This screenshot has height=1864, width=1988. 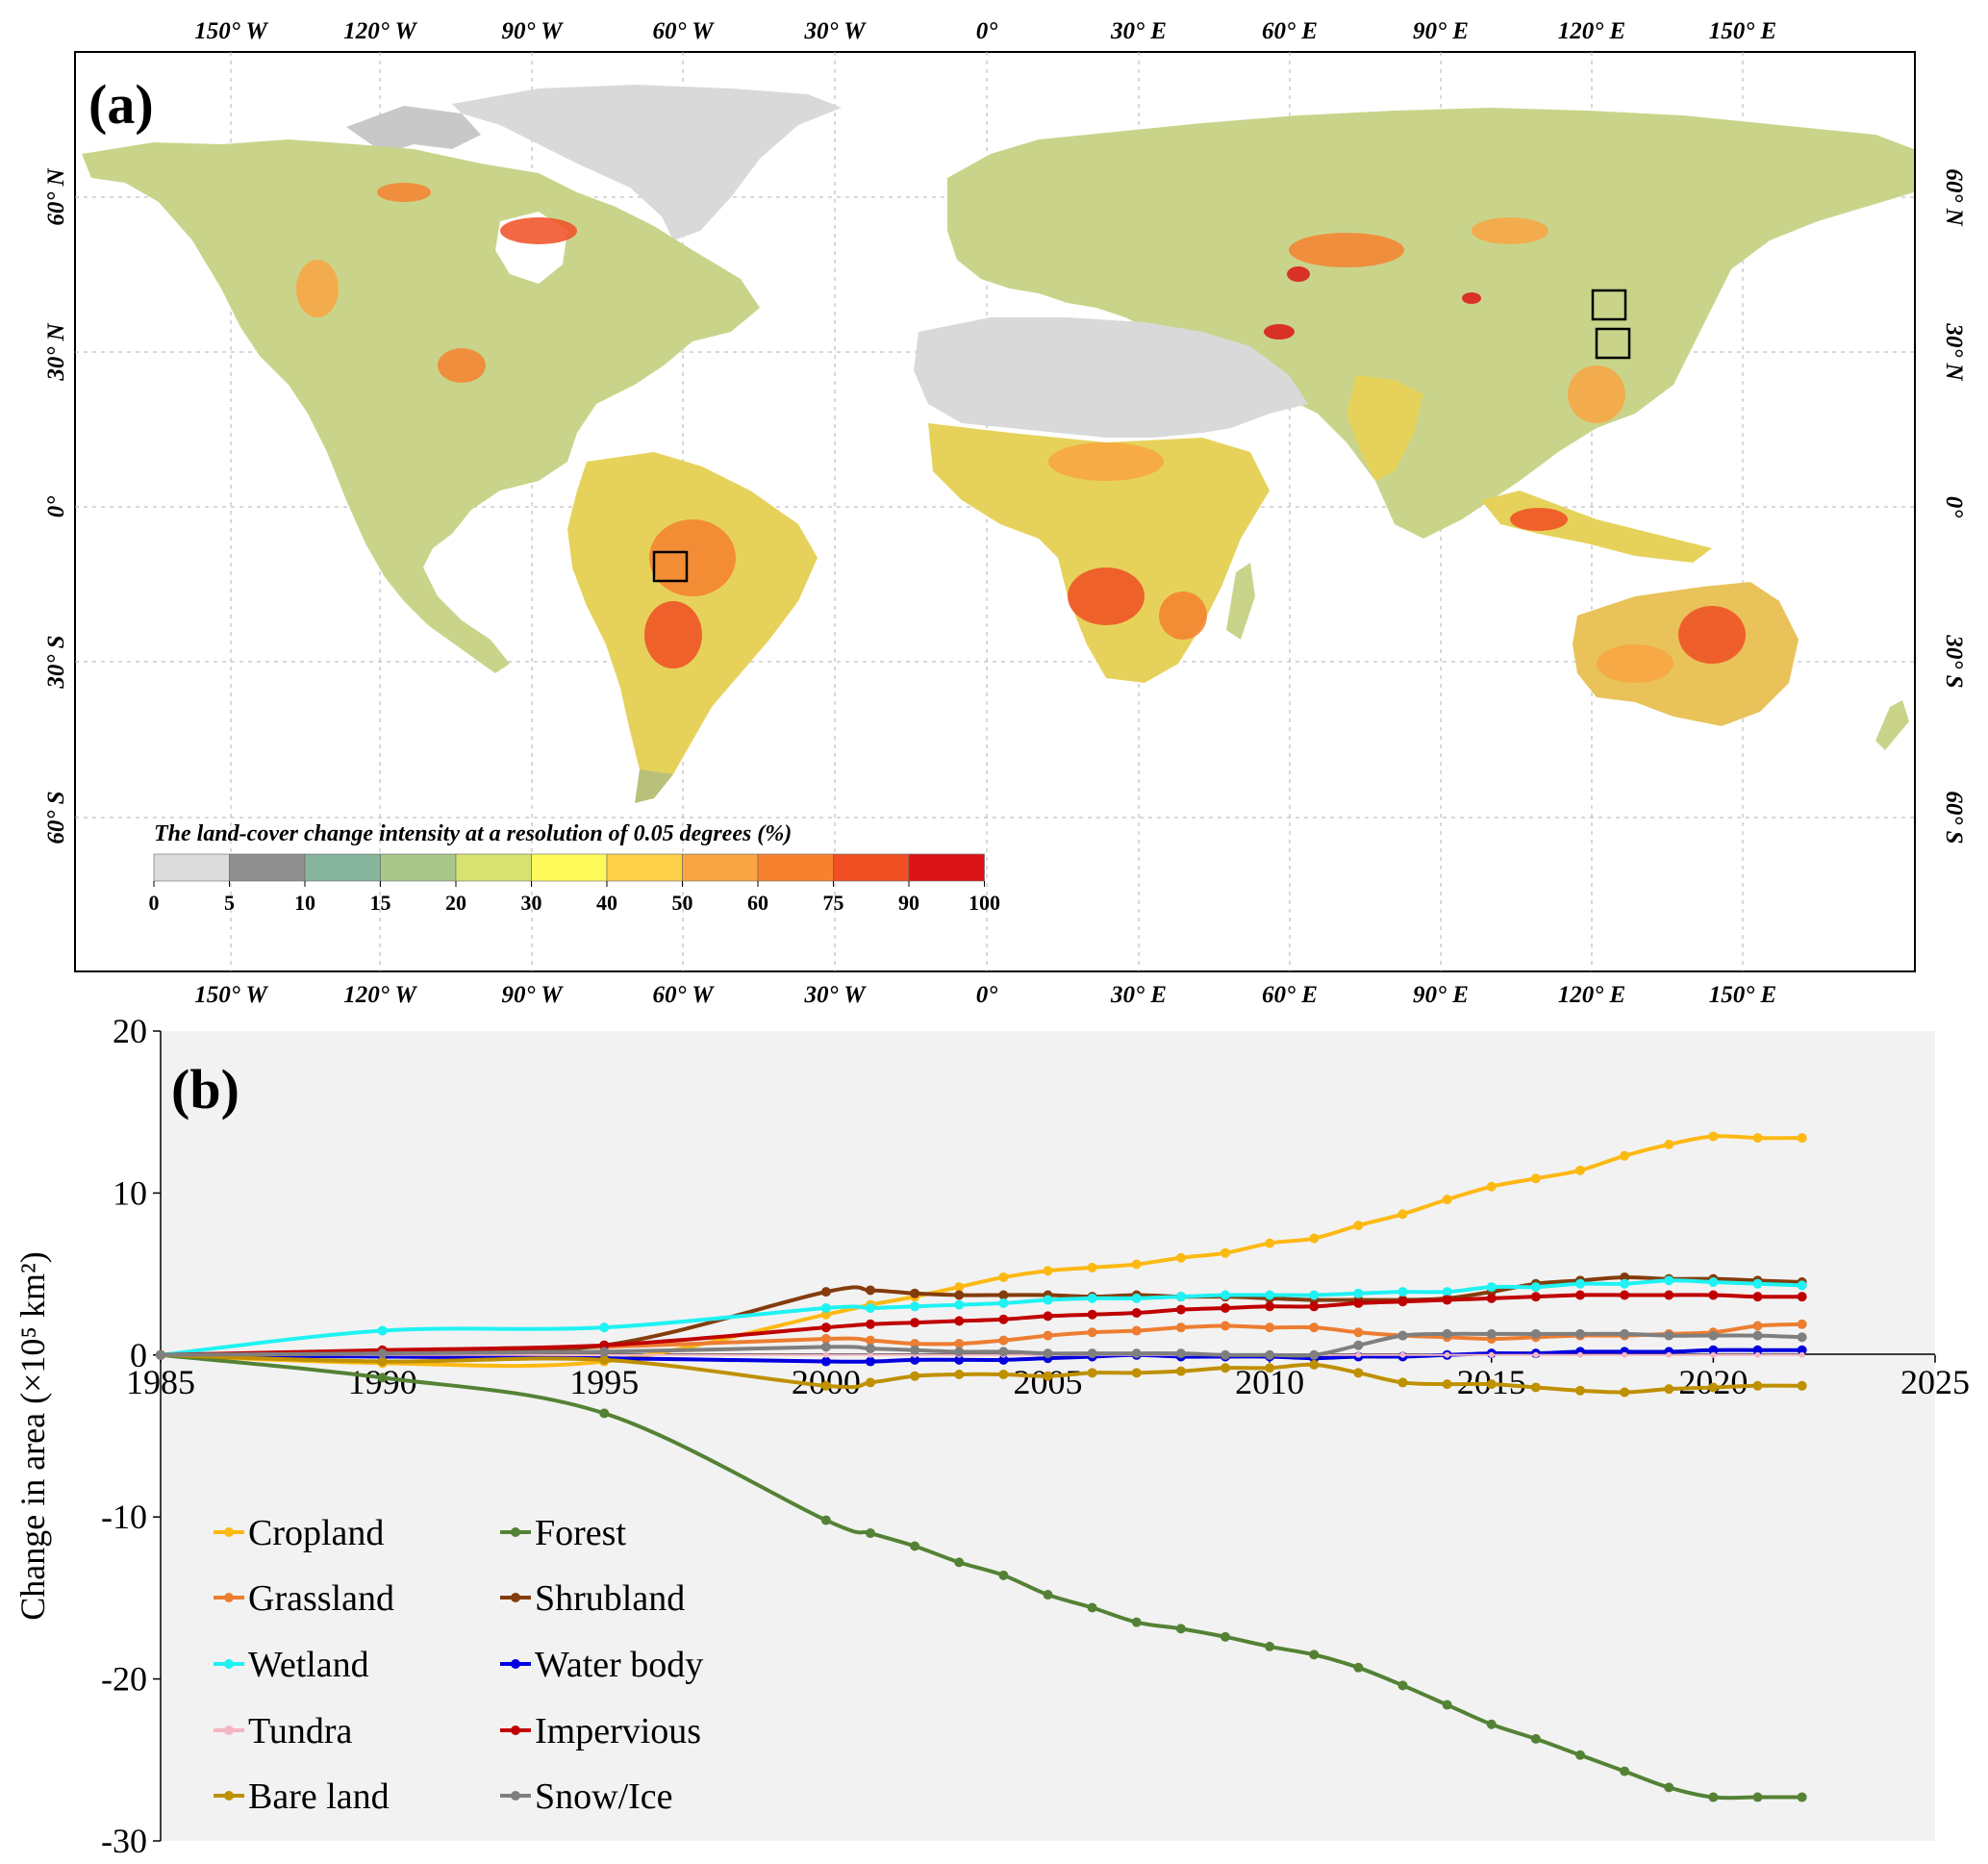 What do you see at coordinates (515, 1730) in the screenshot?
I see `legend-marker-impervious` at bounding box center [515, 1730].